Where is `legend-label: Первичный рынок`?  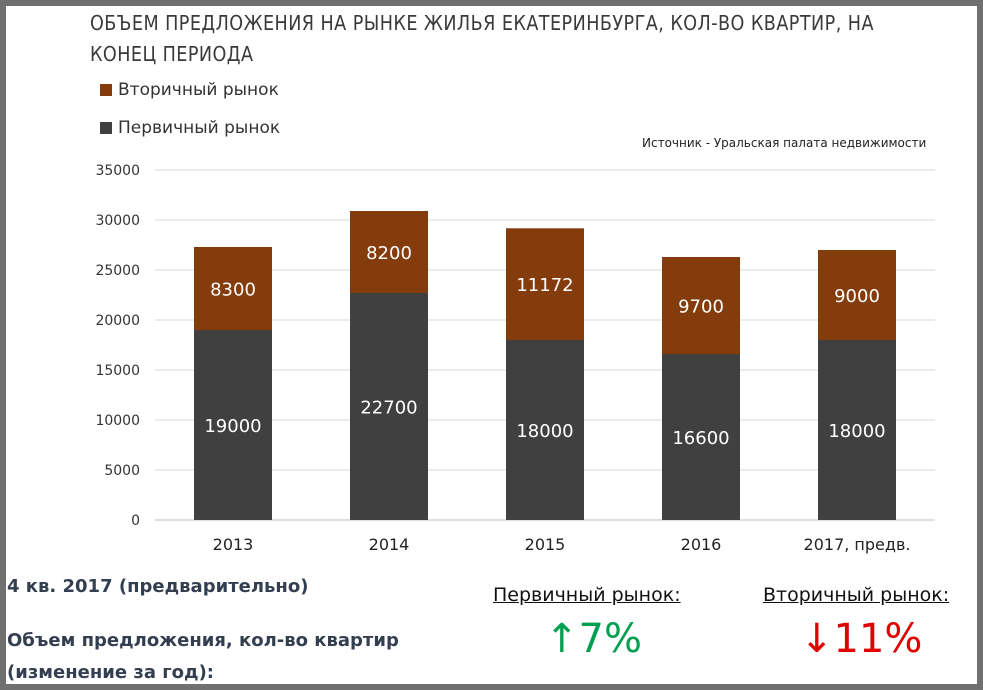
legend-label: Первичный рынок is located at coordinates (199, 128).